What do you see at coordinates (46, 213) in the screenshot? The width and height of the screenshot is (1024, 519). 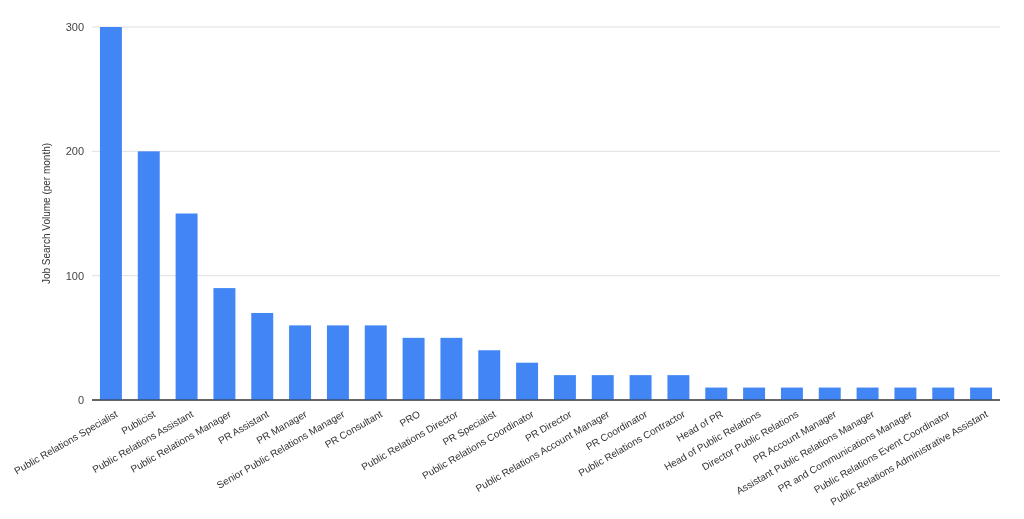 I see `y-axis-title: Job Search Volume (per month)` at bounding box center [46, 213].